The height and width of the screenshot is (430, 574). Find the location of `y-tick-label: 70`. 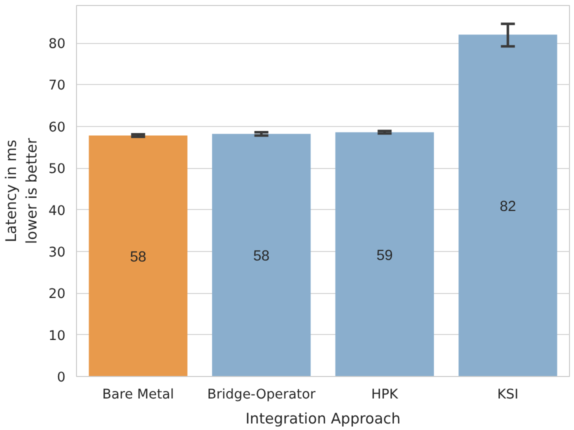

y-tick-label: 70 is located at coordinates (57, 86).